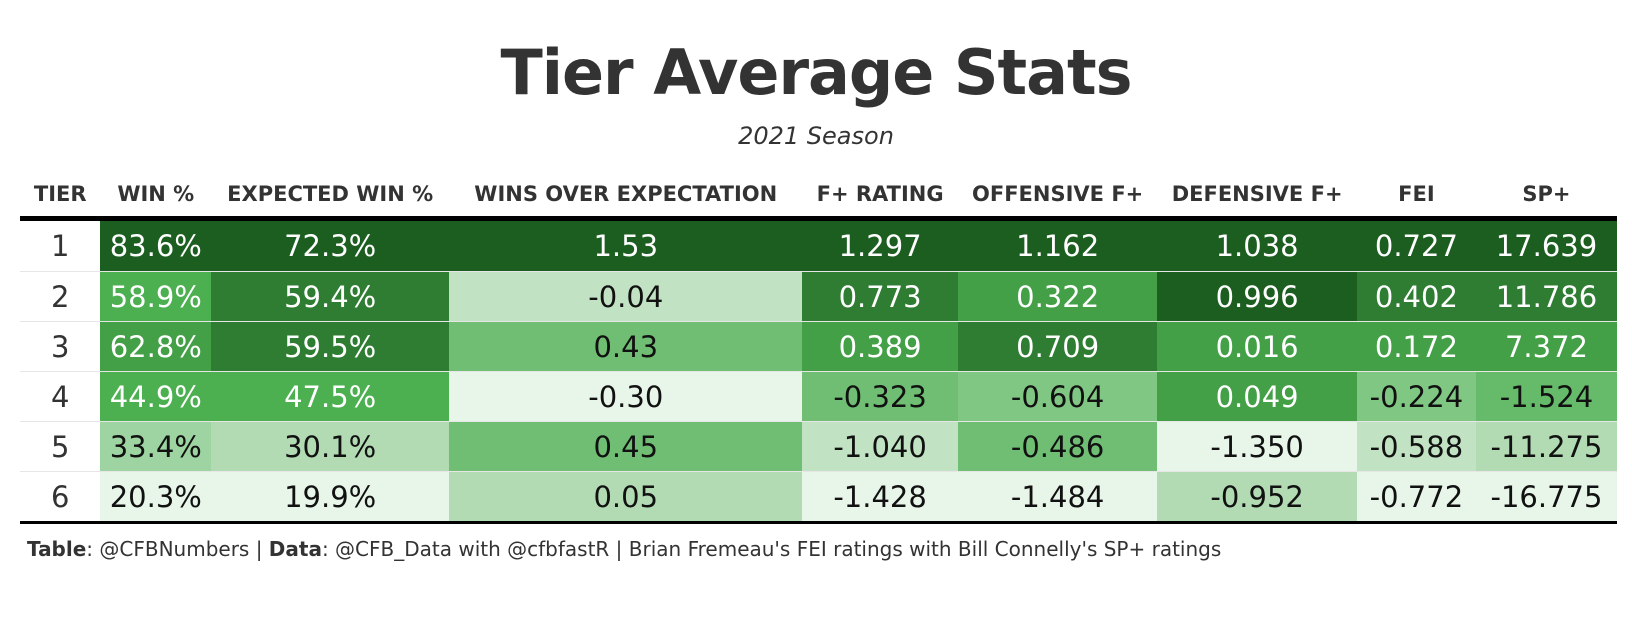 The width and height of the screenshot is (1632, 619). Describe the element at coordinates (60, 446) in the screenshot. I see `tier-cell: 5` at that location.